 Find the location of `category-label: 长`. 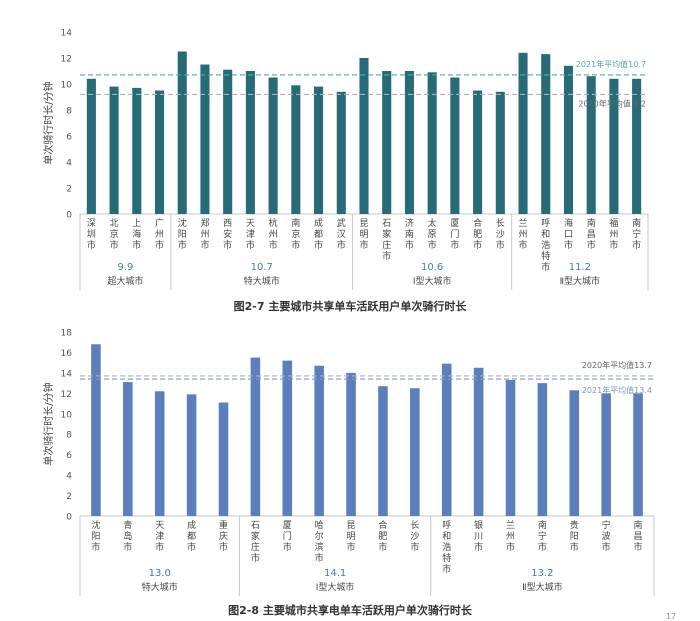

category-label: 长 is located at coordinates (414, 525).